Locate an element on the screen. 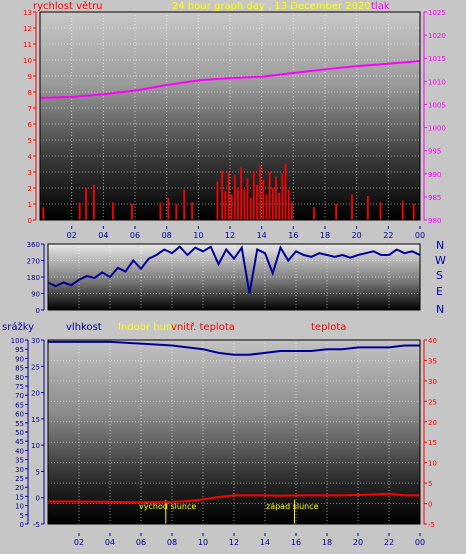  graph-title: 24 hour graph day , 13 December 2020 is located at coordinates (271, 6).